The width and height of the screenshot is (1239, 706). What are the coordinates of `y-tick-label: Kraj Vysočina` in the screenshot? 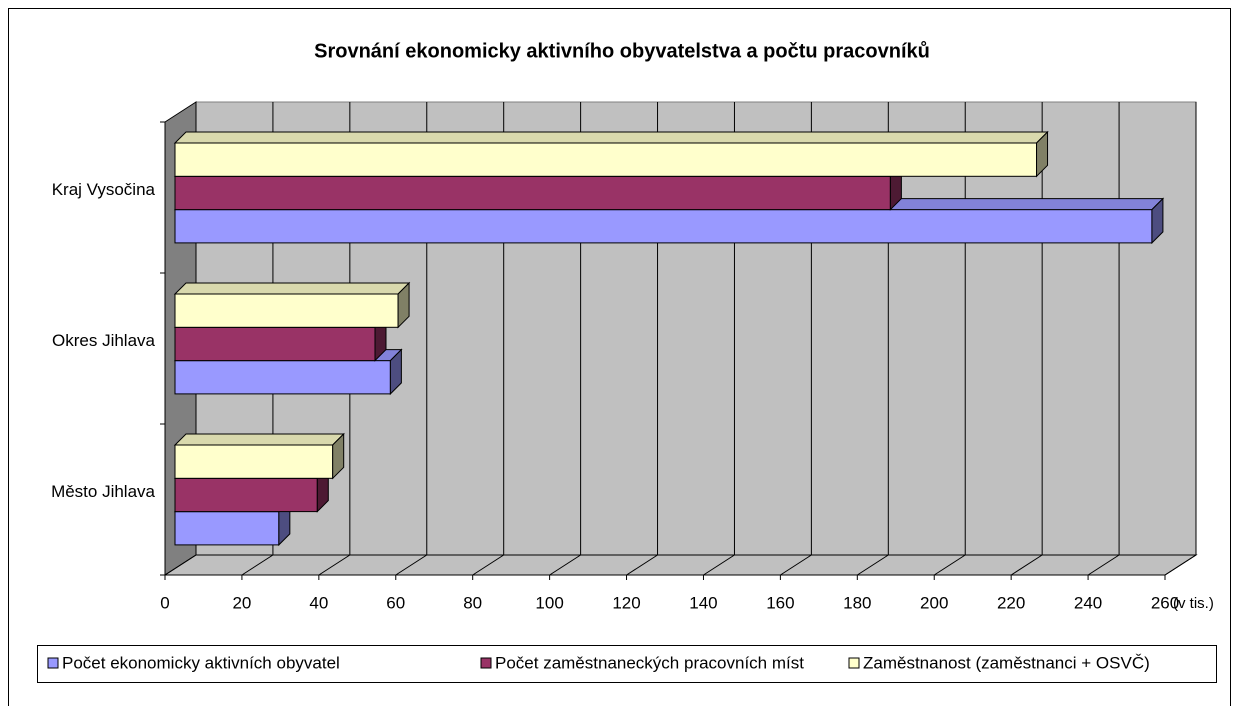 It's located at (104, 189).